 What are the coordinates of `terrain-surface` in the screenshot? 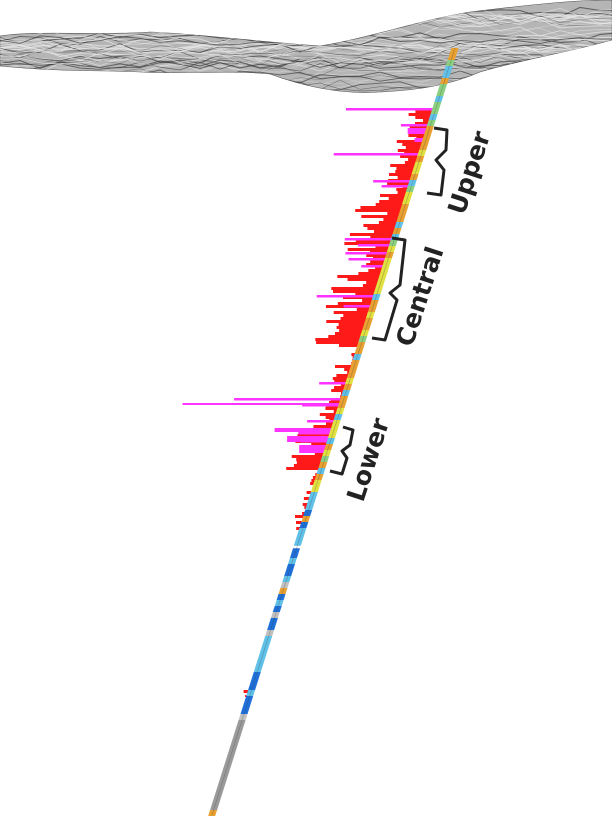 It's located at (306, 46).